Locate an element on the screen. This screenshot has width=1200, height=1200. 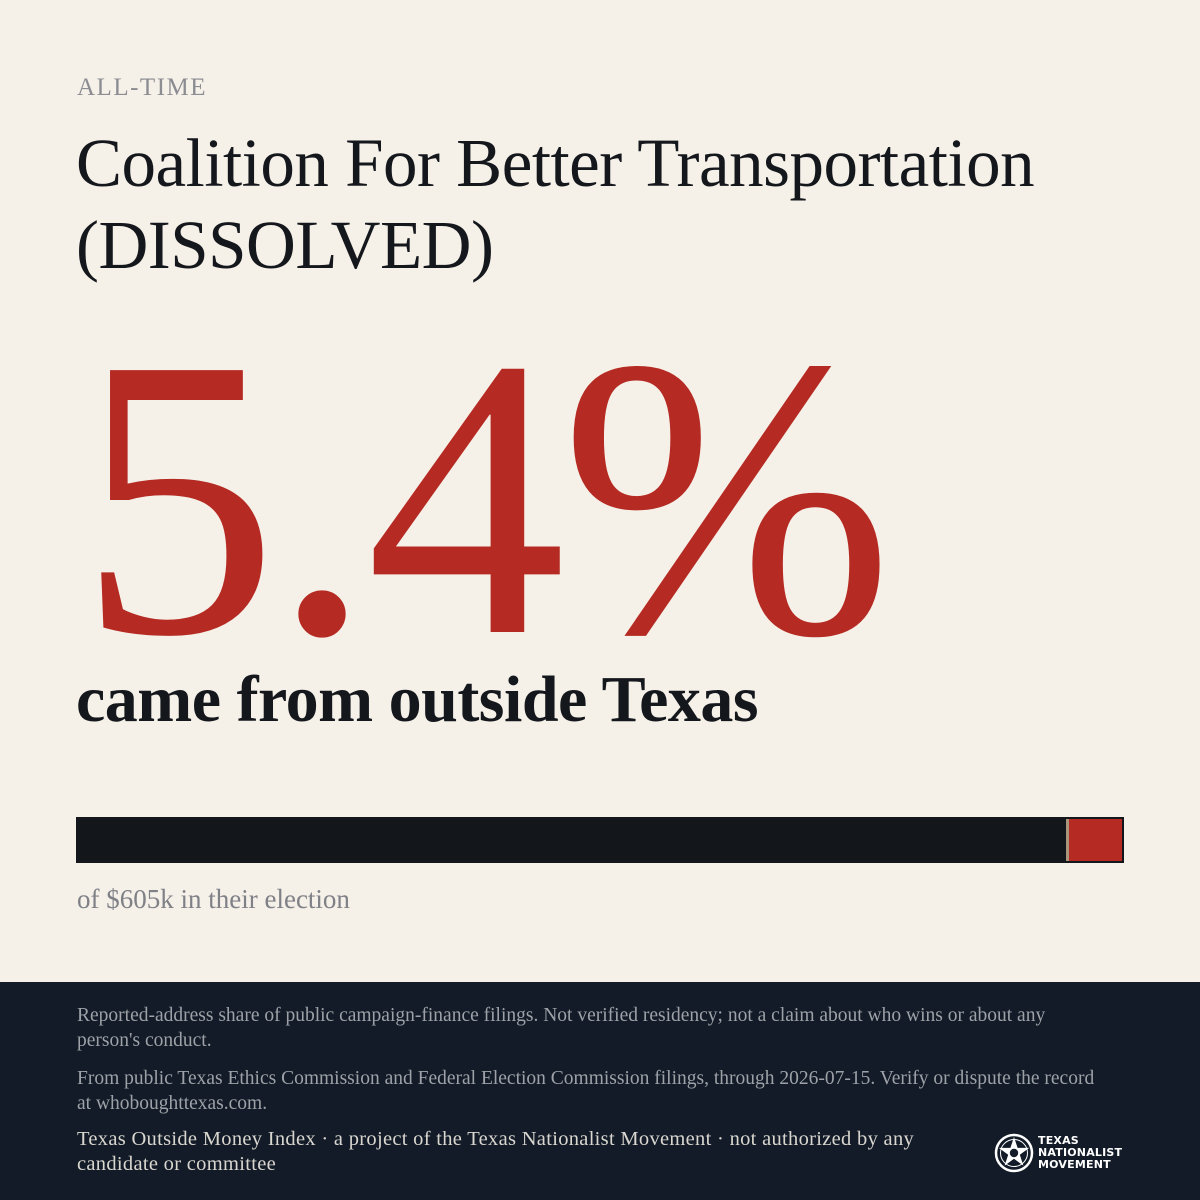
eyebrow-label: ALL-TIME is located at coordinates (142, 87).